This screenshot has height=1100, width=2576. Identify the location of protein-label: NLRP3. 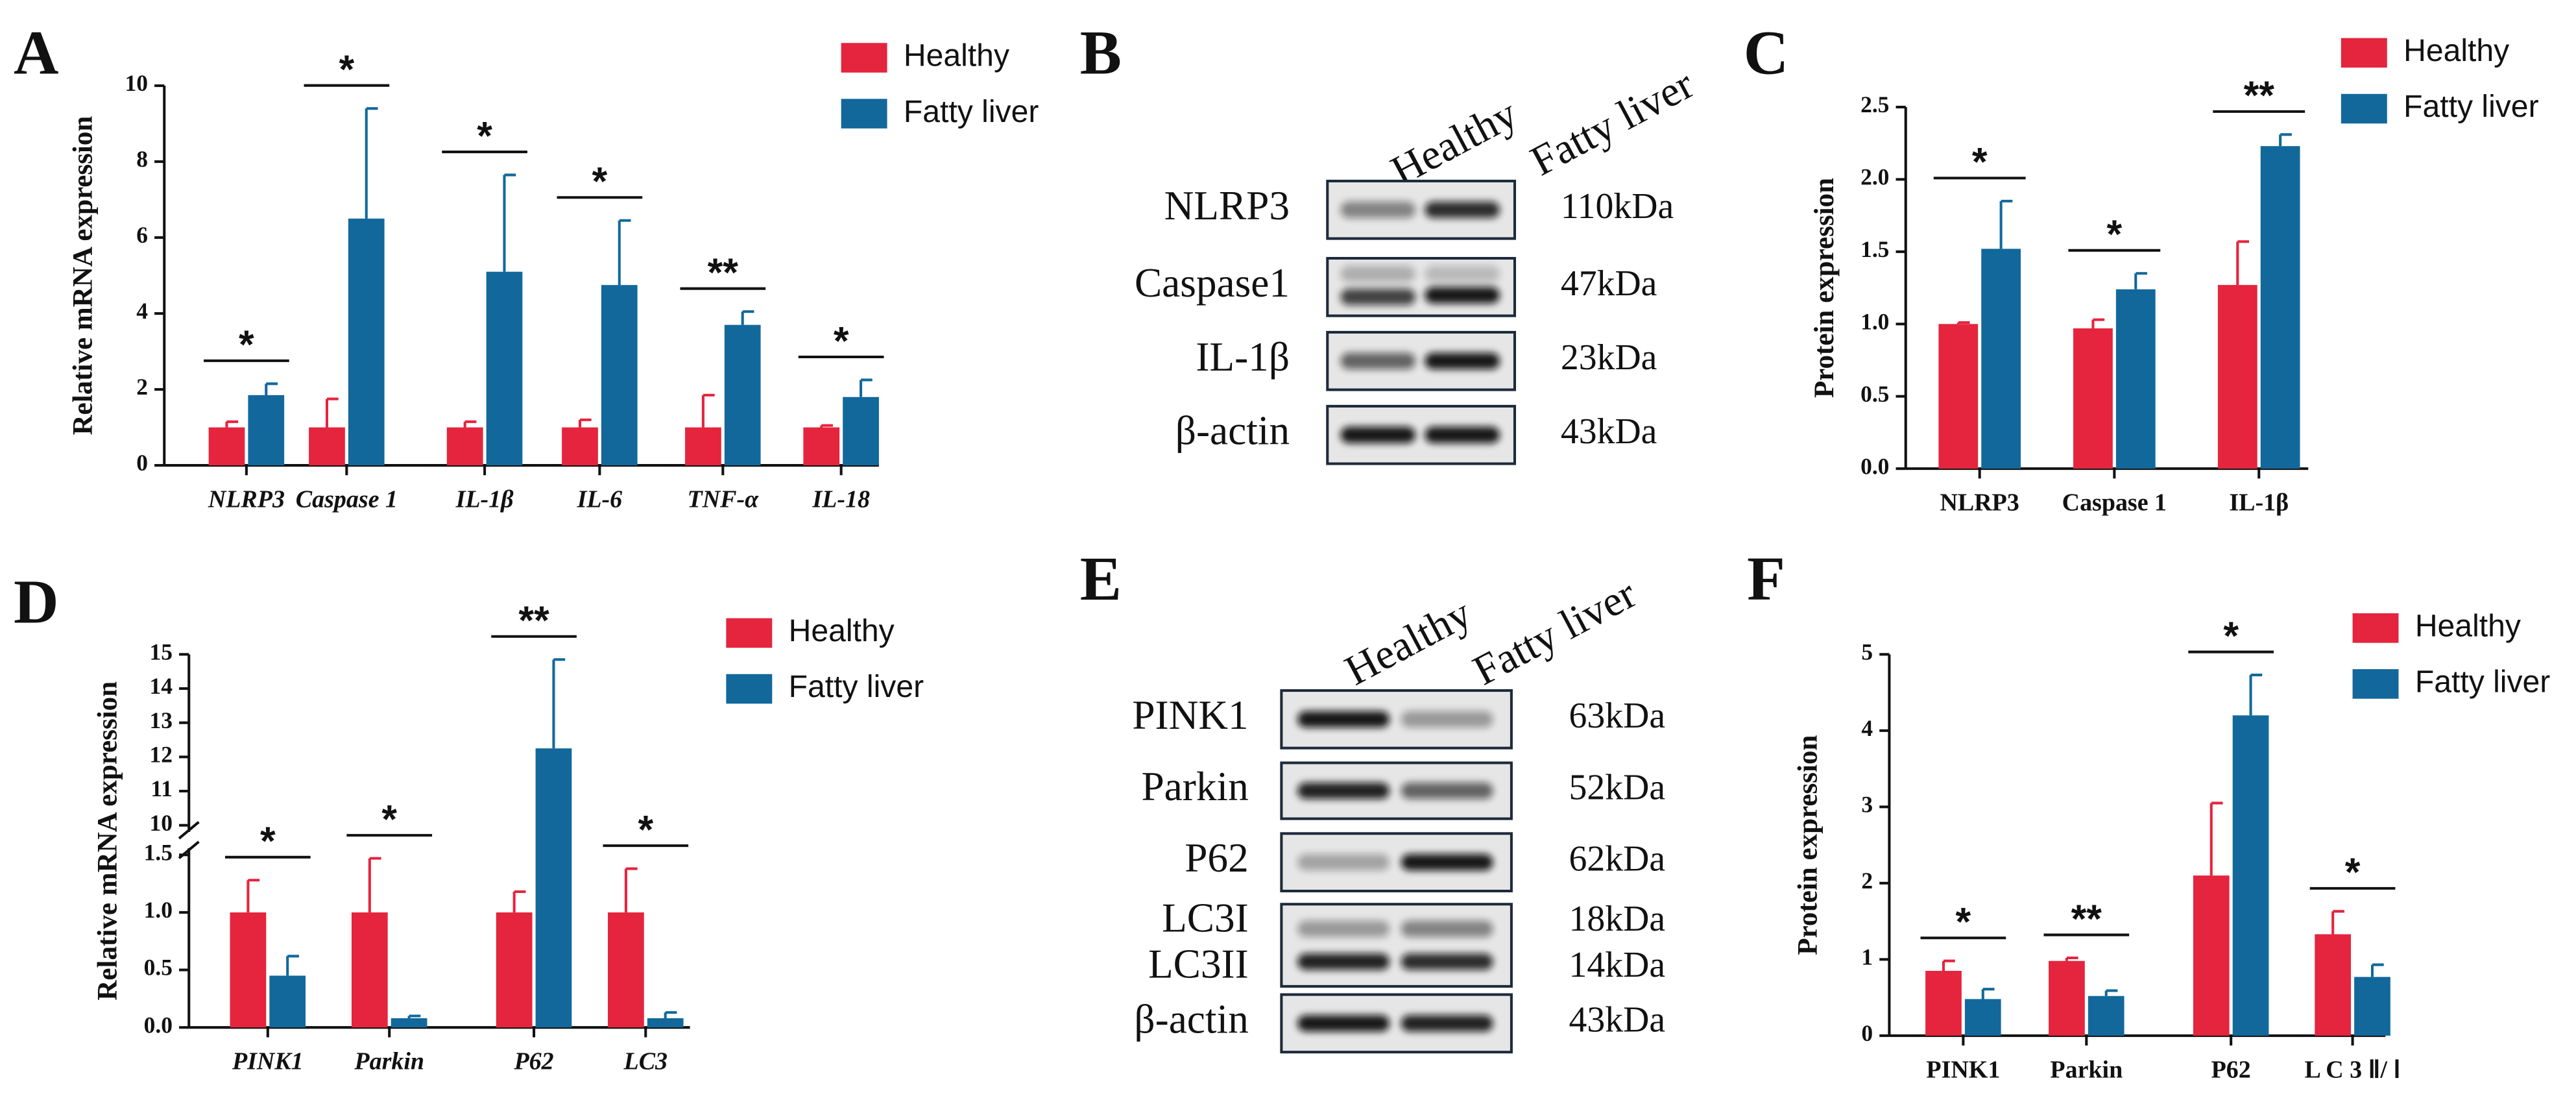
(1227, 206).